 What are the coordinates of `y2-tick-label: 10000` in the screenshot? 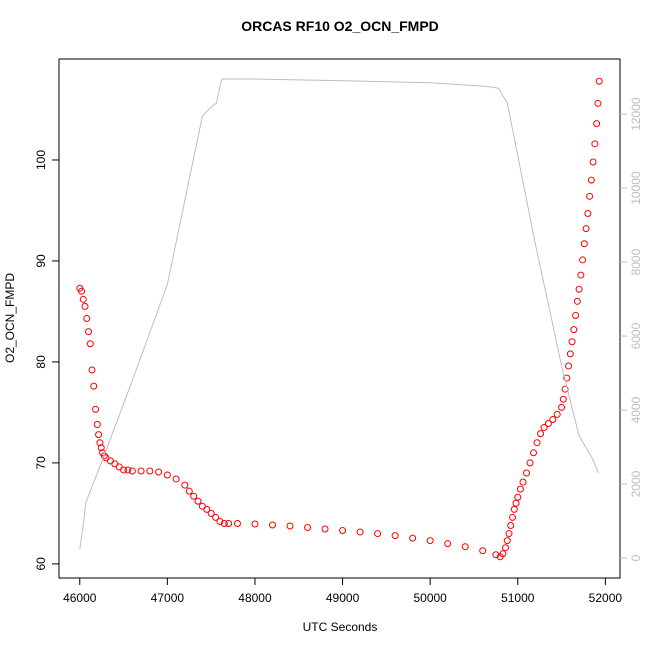 It's located at (636, 188).